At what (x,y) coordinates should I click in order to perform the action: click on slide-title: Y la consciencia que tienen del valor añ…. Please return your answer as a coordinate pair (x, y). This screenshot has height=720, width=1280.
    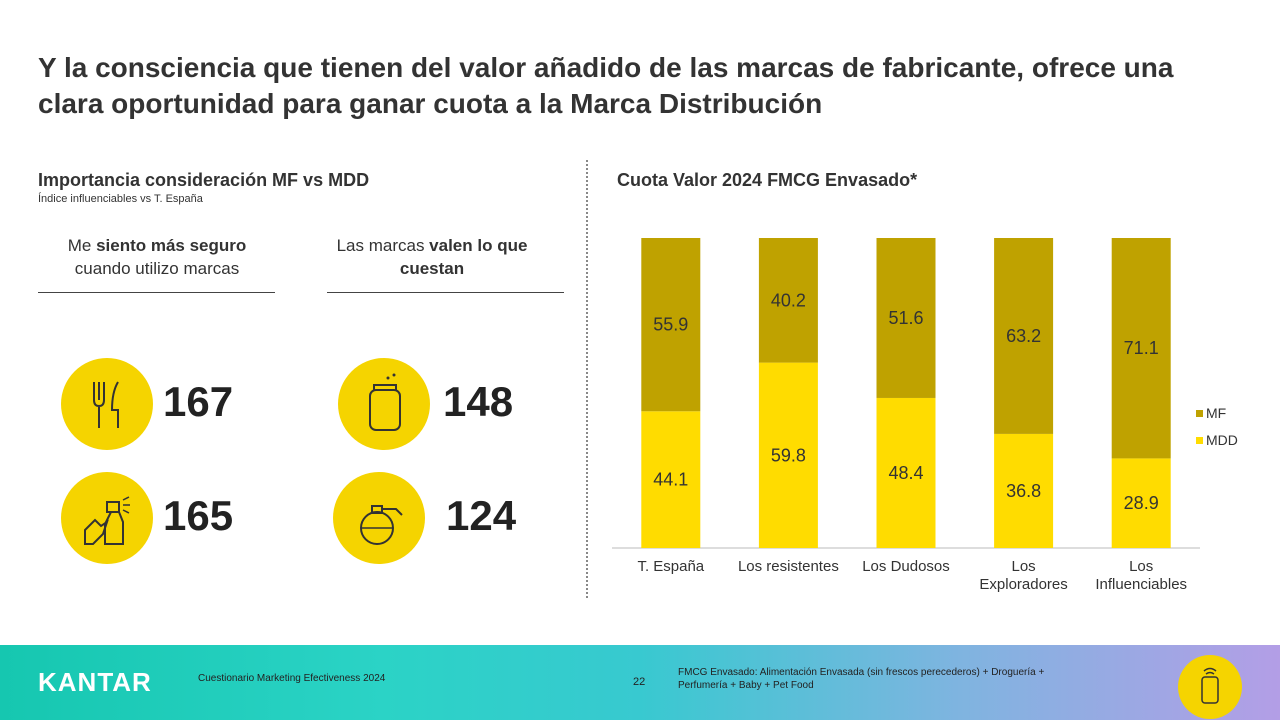
    Looking at the image, I should click on (606, 85).